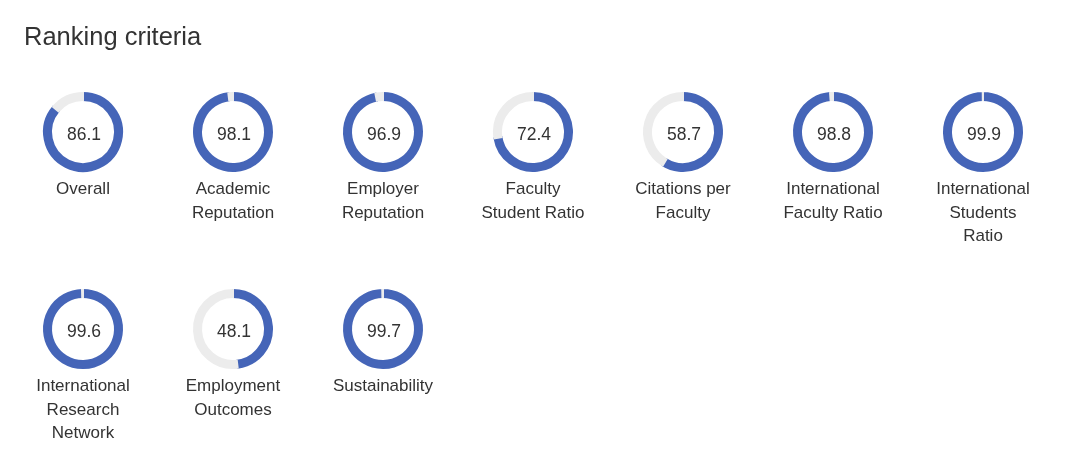 The width and height of the screenshot is (1080, 462). Describe the element at coordinates (383, 201) in the screenshot. I see `text: Employer Reputation` at that location.